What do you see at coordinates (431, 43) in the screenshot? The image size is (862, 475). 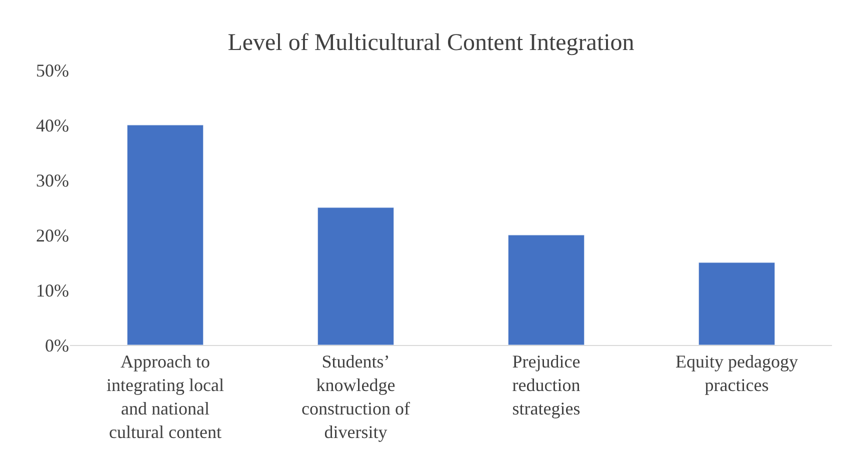 I see `chart-title: Level of Multicultural Content Integration` at bounding box center [431, 43].